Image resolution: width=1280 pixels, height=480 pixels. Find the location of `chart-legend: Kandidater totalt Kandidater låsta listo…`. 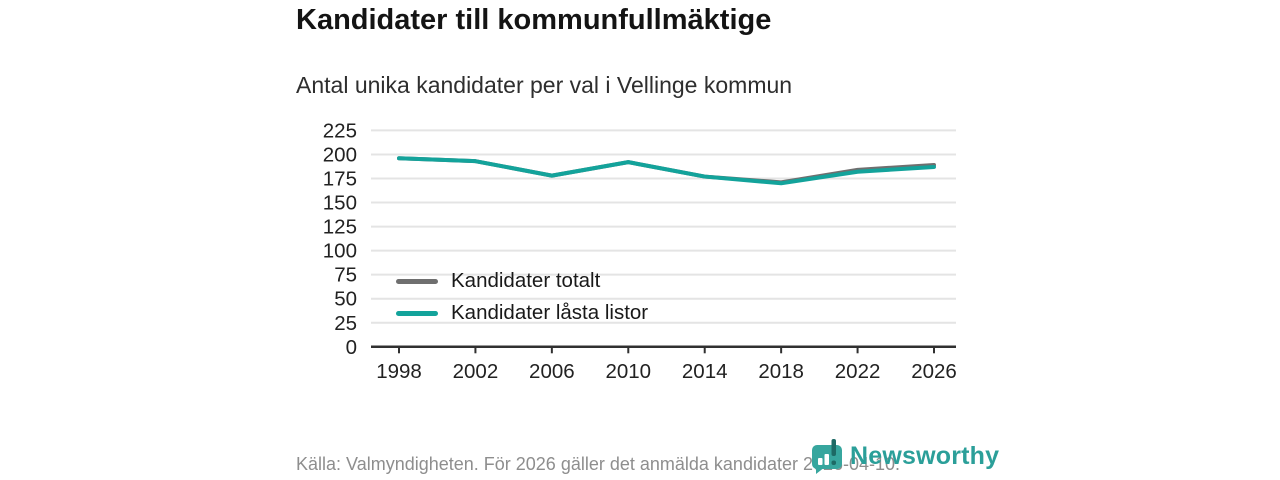

chart-legend: Kandidater totalt Kandidater låsta listo… is located at coordinates (522, 297).